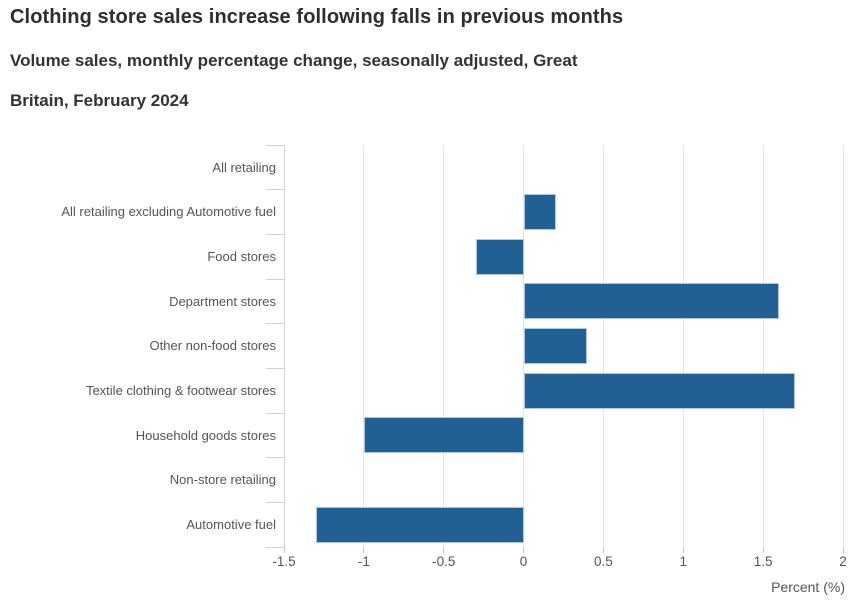 Image resolution: width=862 pixels, height=614 pixels. I want to click on bar-all-retailing-excluding-automotive-fuel, so click(539, 212).